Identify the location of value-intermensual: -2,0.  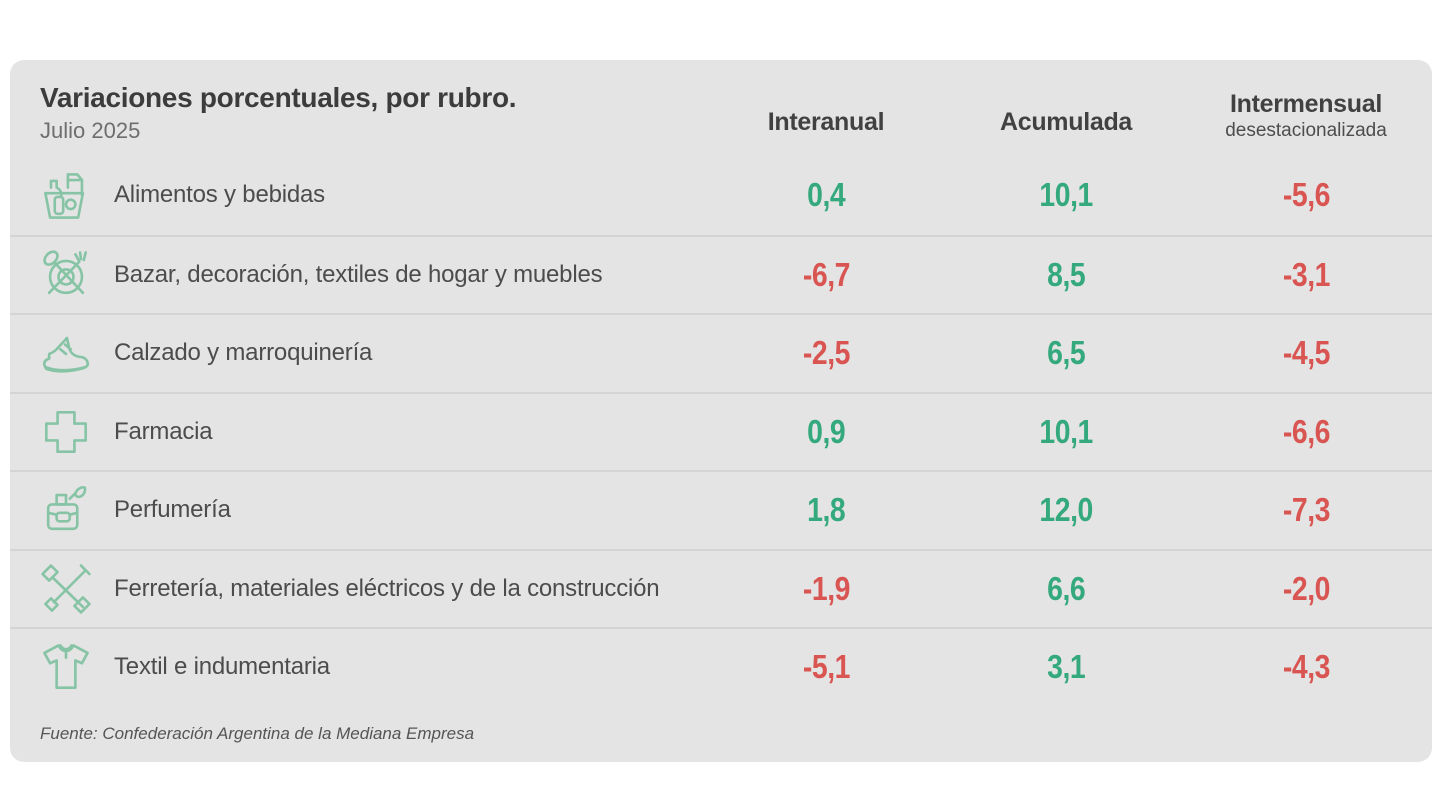
(1306, 588).